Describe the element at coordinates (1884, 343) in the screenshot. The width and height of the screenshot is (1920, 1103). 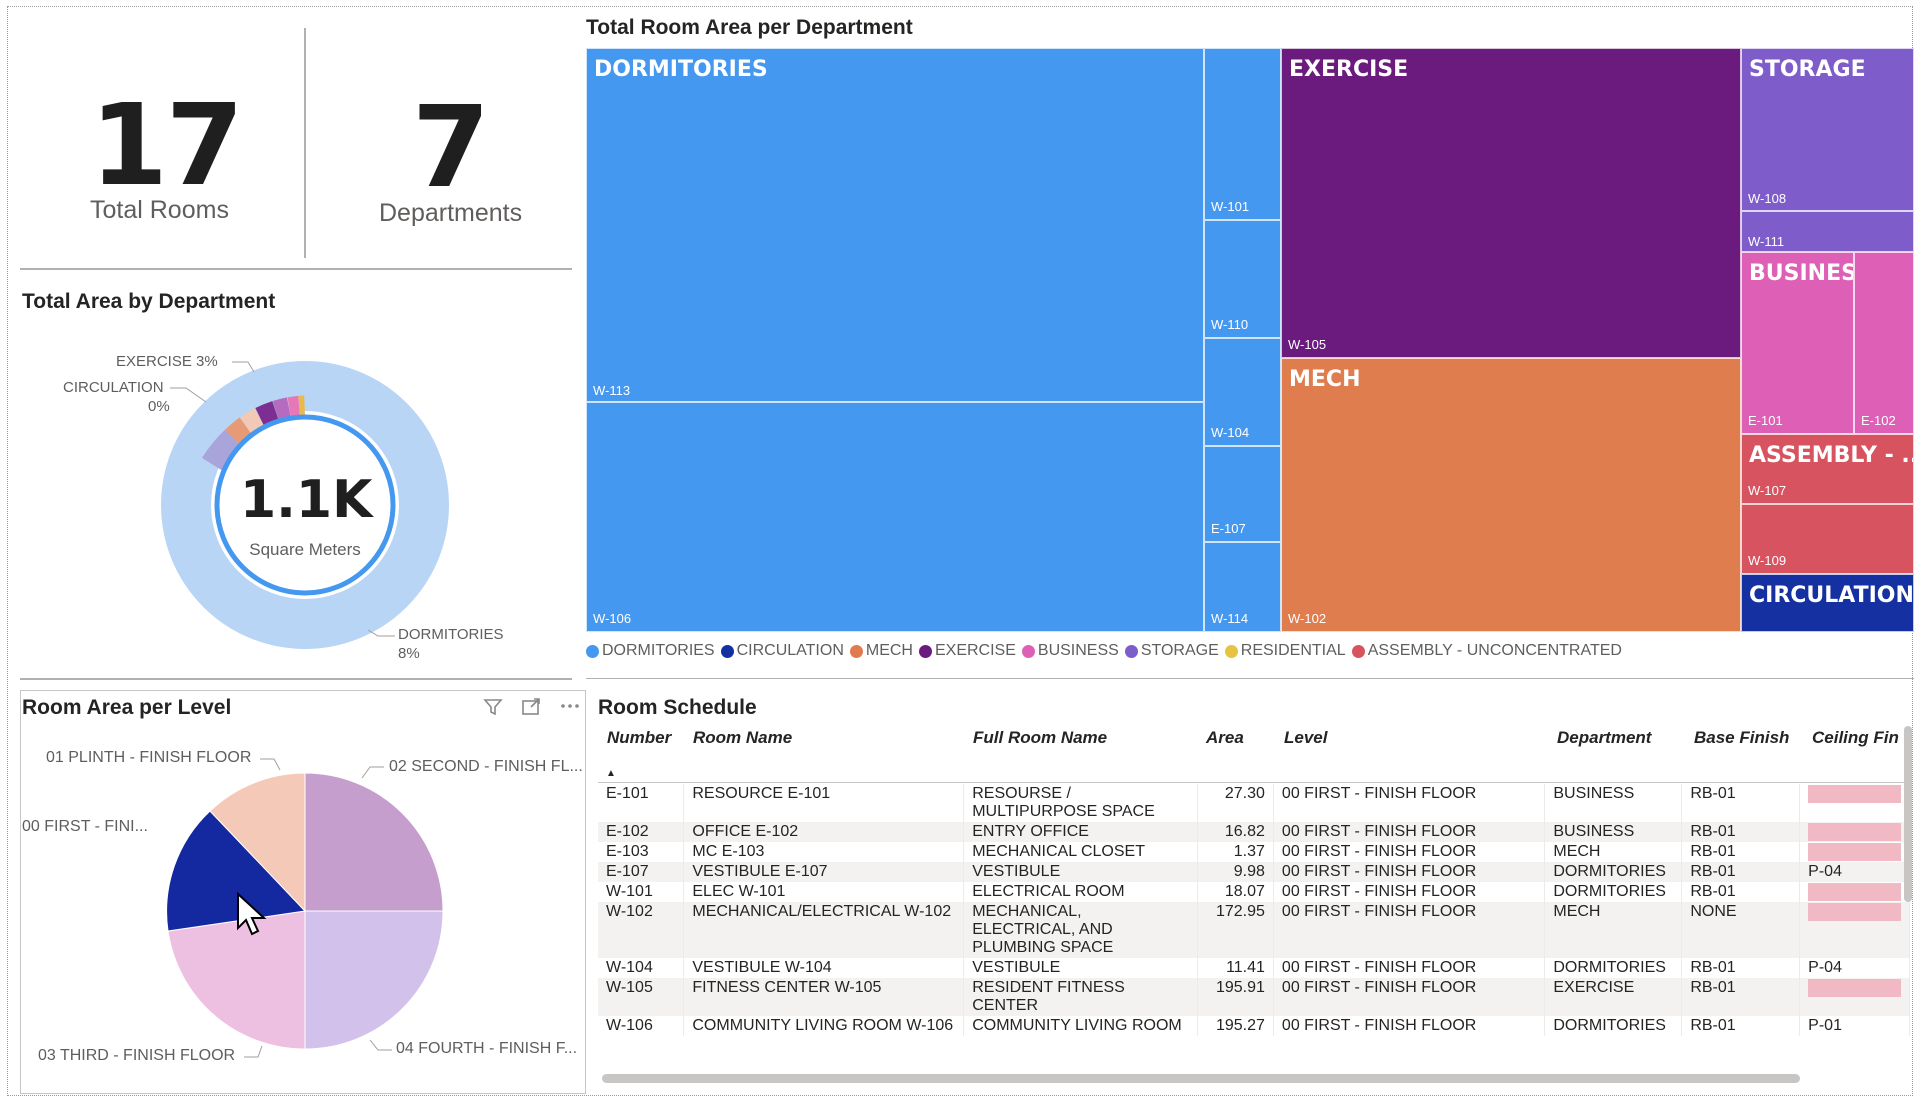
I see `treemap-cell-e102: E-102` at that location.